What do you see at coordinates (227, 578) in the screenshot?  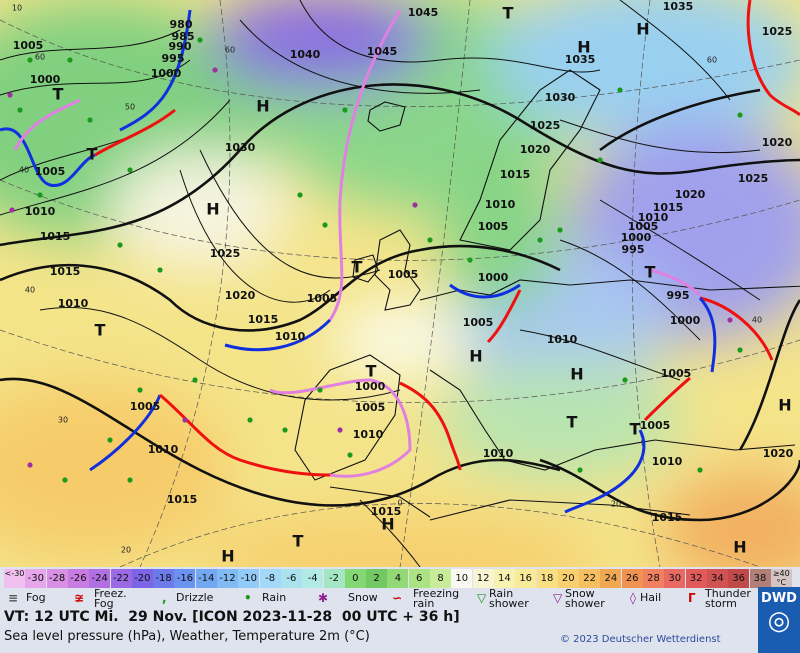 I see `temperature-cell: -12` at bounding box center [227, 578].